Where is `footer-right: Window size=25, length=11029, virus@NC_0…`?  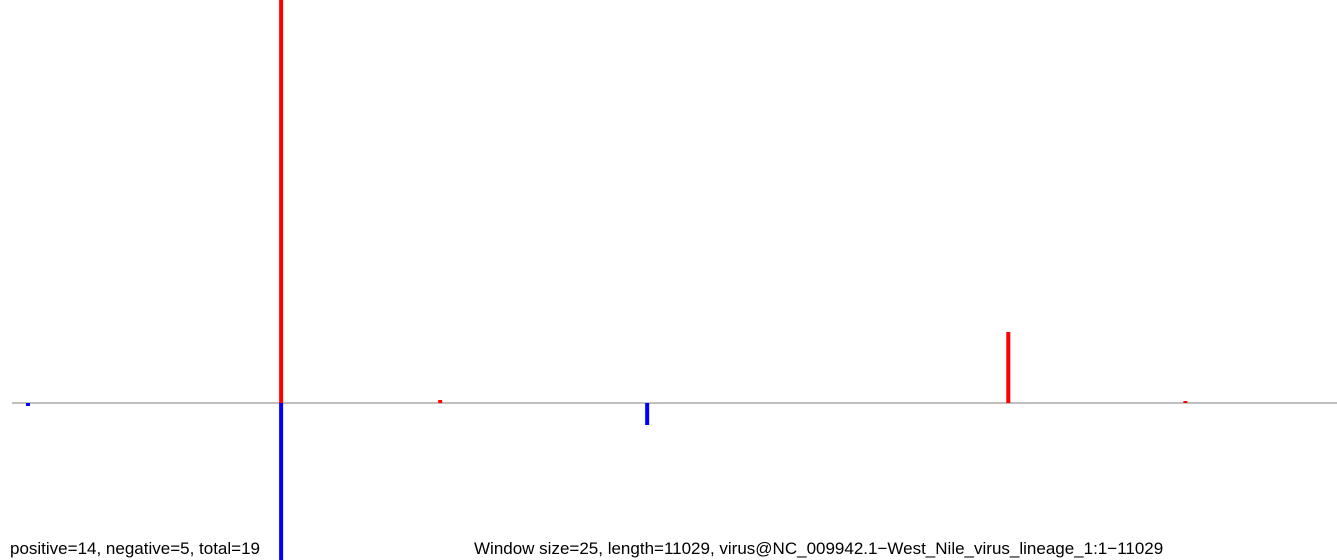
footer-right: Window size=25, length=11029, virus@NC_0… is located at coordinates (818, 548).